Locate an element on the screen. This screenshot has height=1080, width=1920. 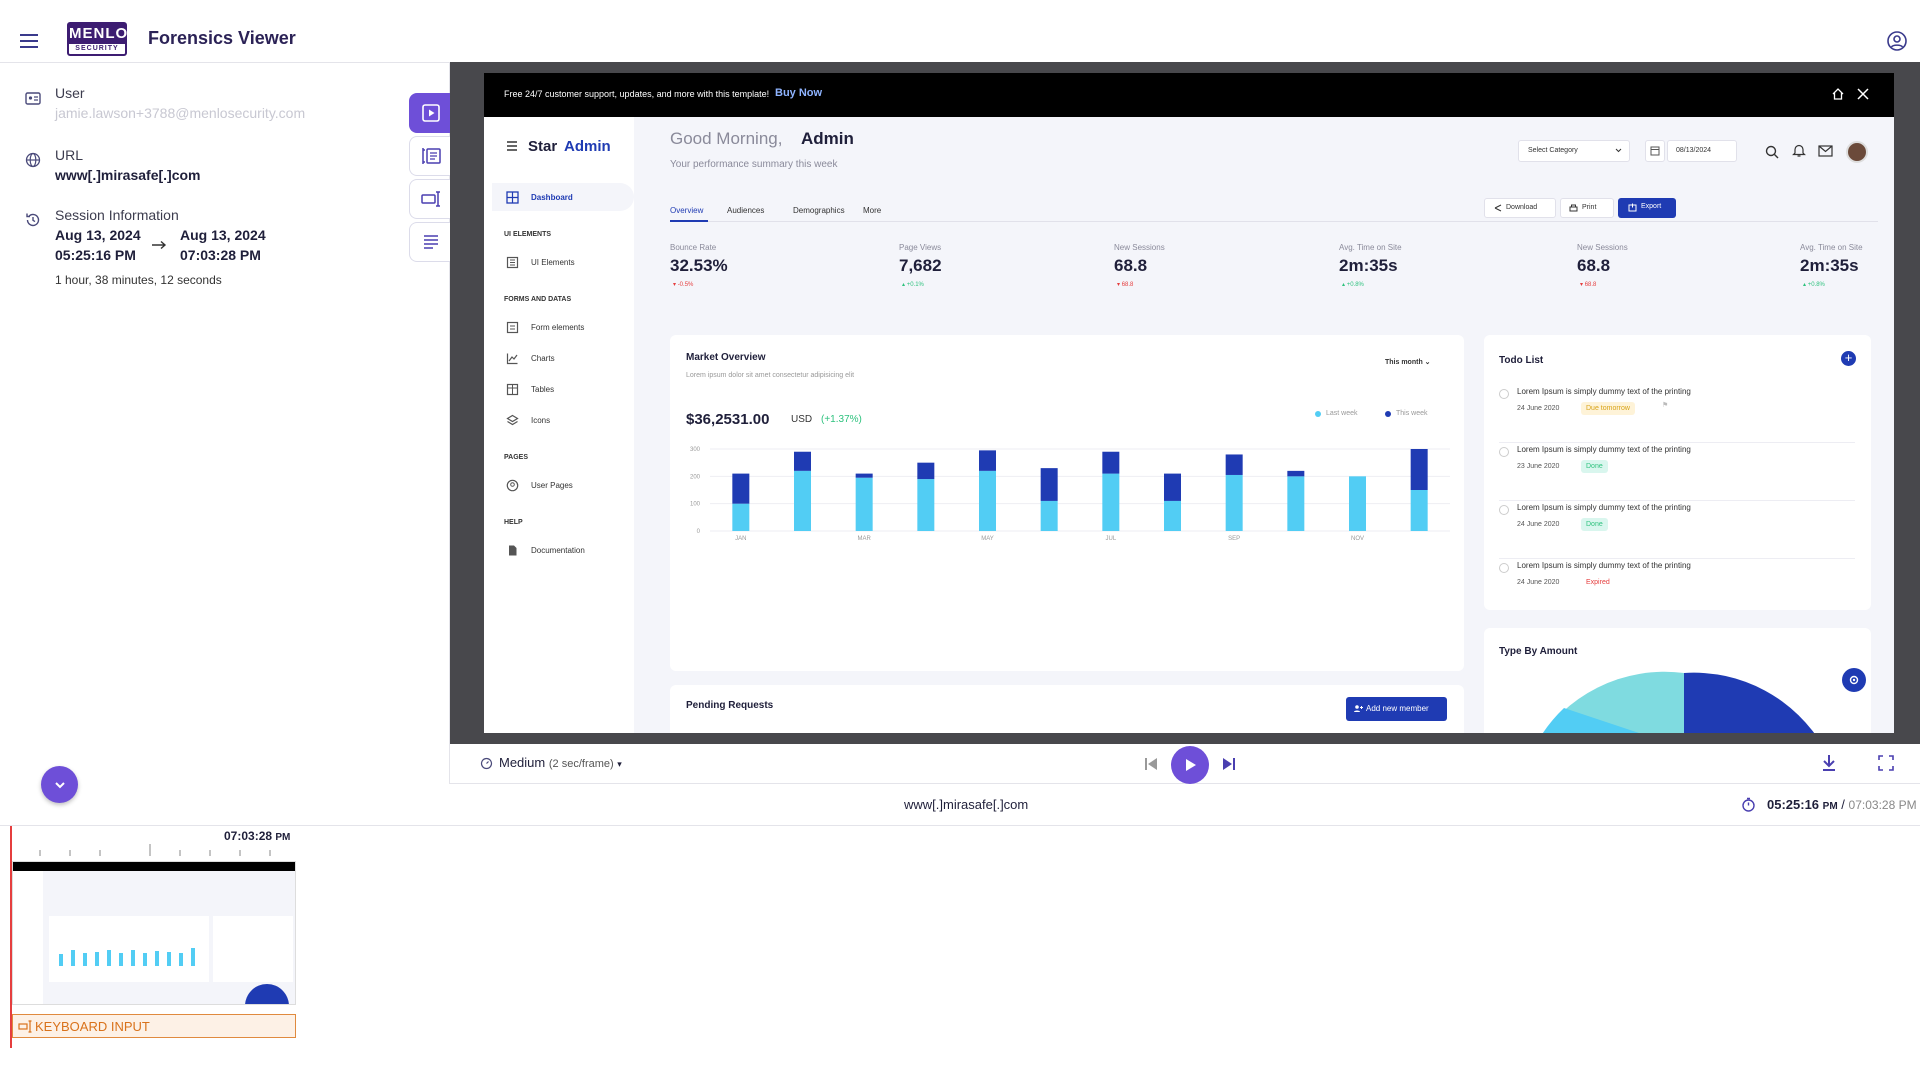
print-button: Print is located at coordinates (1587, 208).